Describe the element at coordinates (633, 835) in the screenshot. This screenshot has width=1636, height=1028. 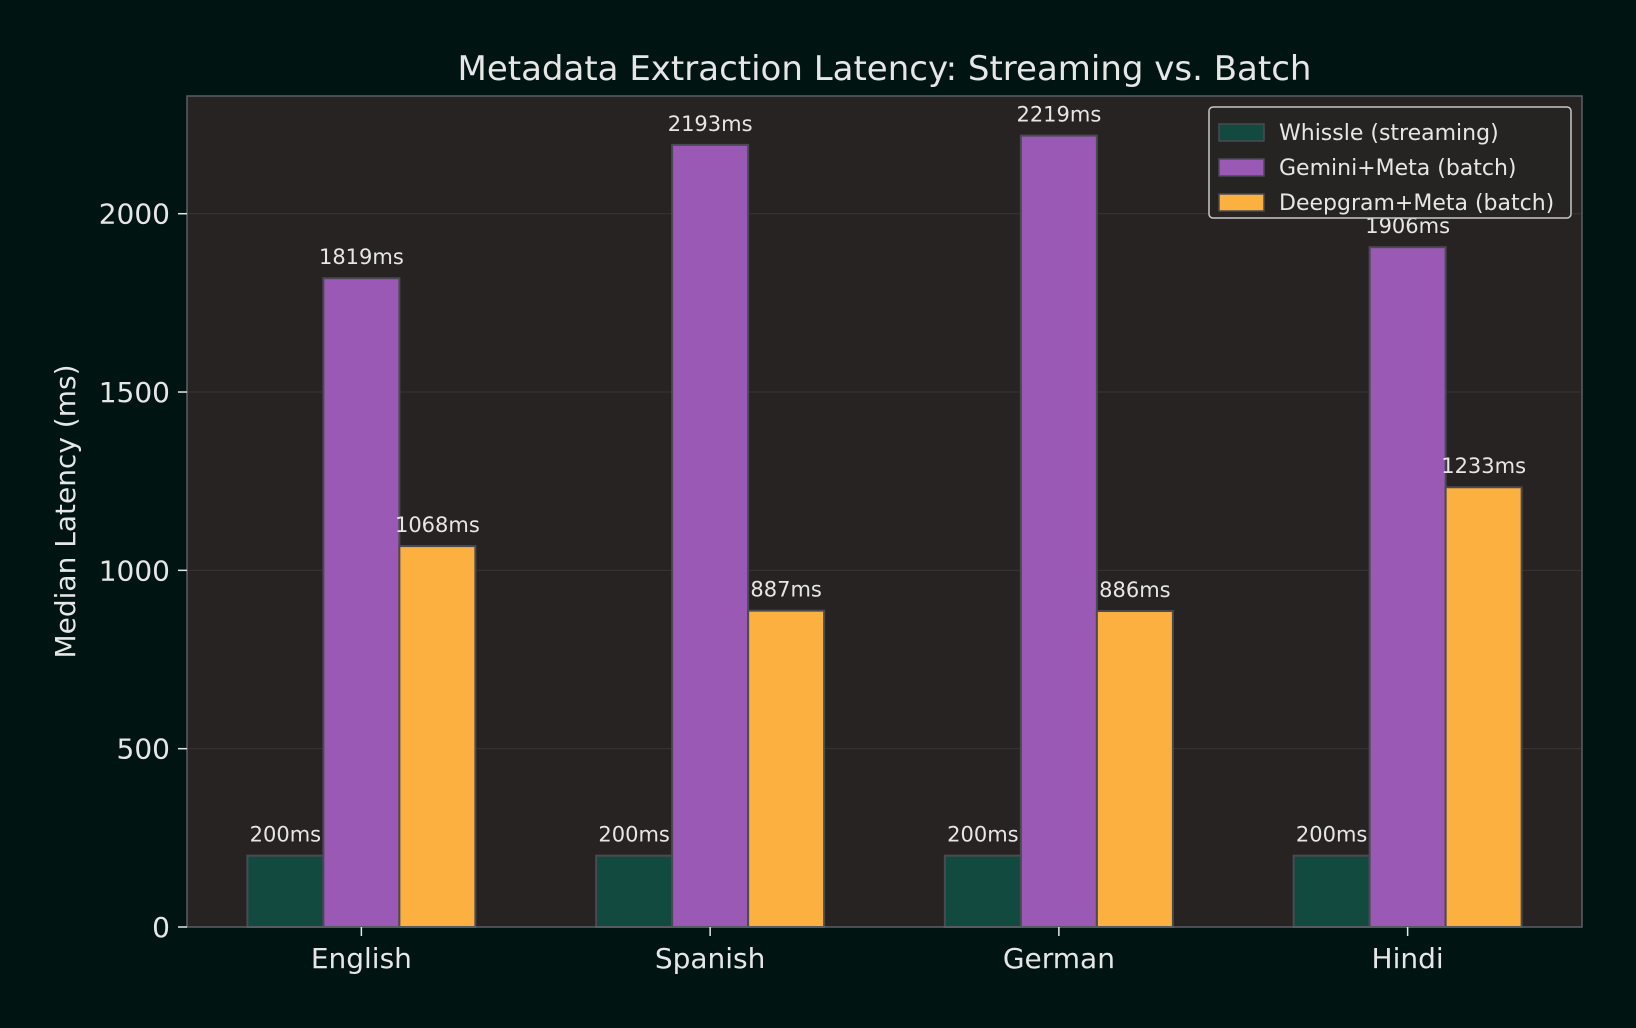
I see `data-label-spanish-series-0: 200ms` at that location.